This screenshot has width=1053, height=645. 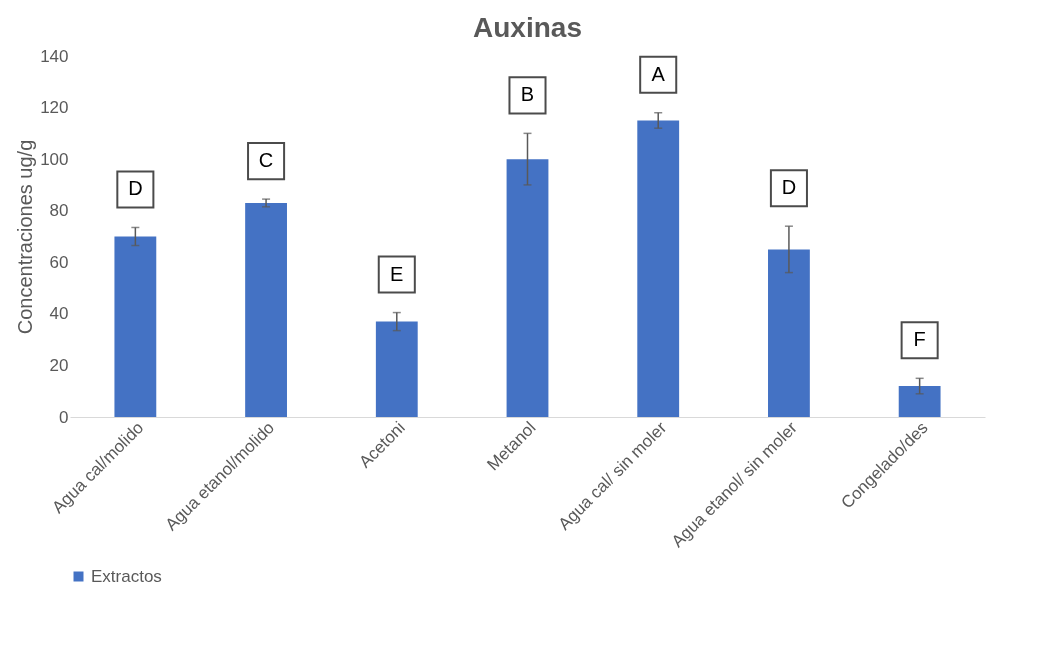 What do you see at coordinates (59, 262) in the screenshot?
I see `y-tick-label: 60` at bounding box center [59, 262].